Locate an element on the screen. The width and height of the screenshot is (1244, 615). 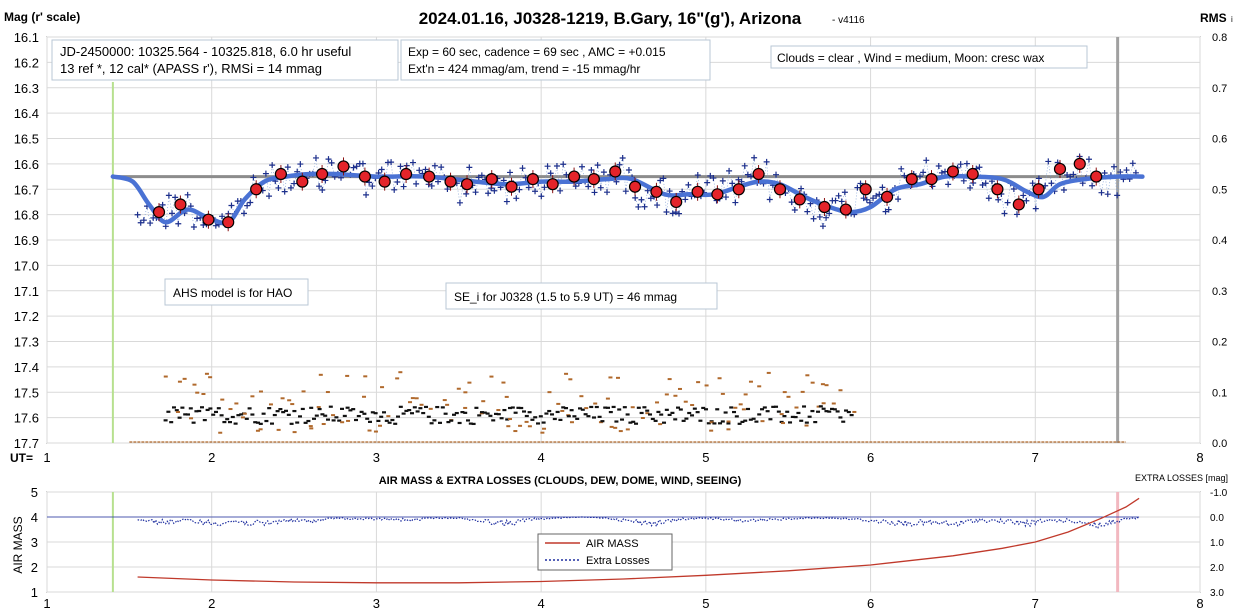
airmass-y2-tick-label: 0.0 is located at coordinates (1217, 518).